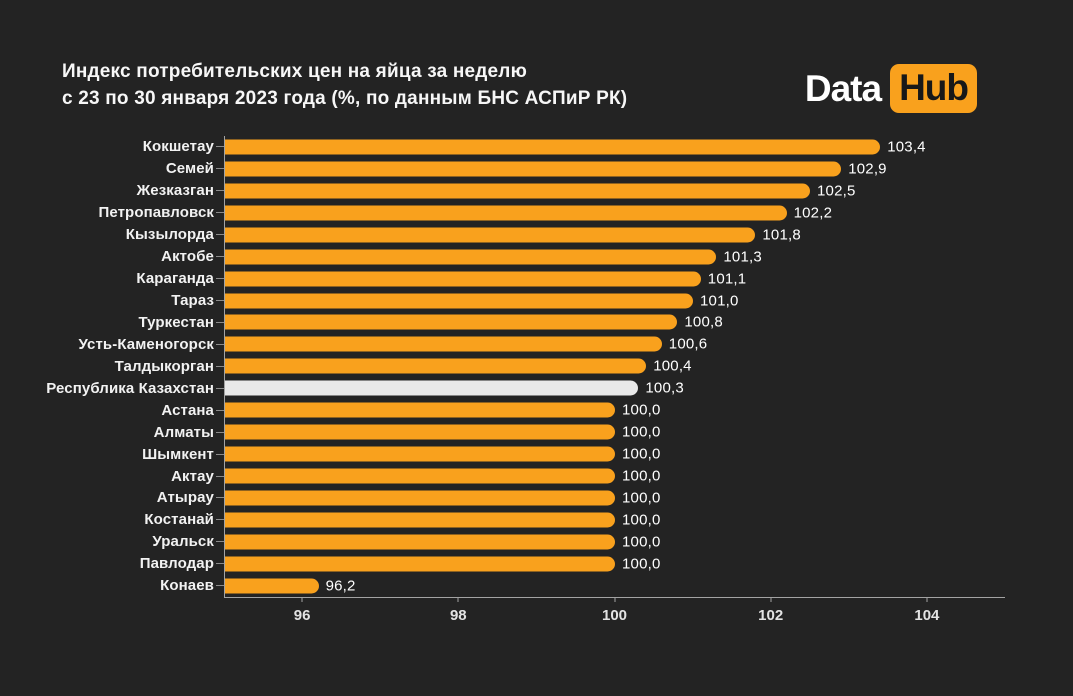 The width and height of the screenshot is (1073, 696). Describe the element at coordinates (169, 235) in the screenshot. I see `category-label: Кызылорда` at that location.